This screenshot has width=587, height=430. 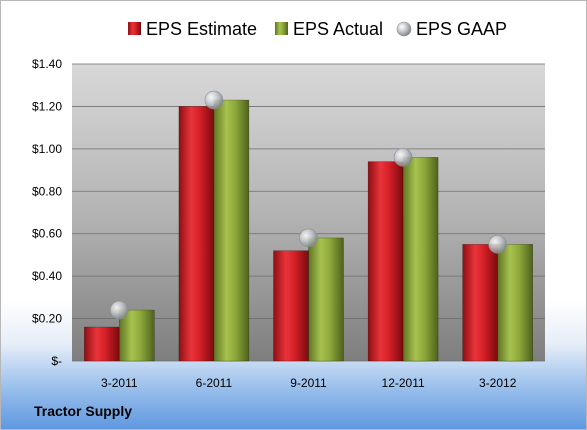 I want to click on y-axis: $- $0.20 $0.40 $0.60 $0.80 $1.00 $1.20 $1.40, so click(x=47, y=212).